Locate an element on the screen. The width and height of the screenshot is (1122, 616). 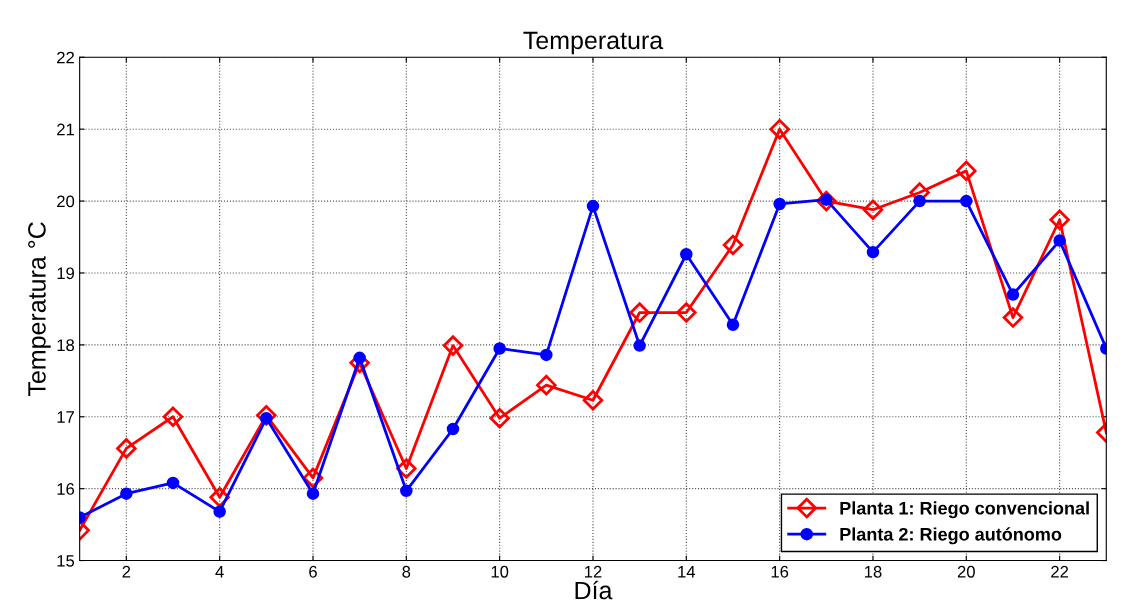
x-tick-label: 14 is located at coordinates (687, 572).